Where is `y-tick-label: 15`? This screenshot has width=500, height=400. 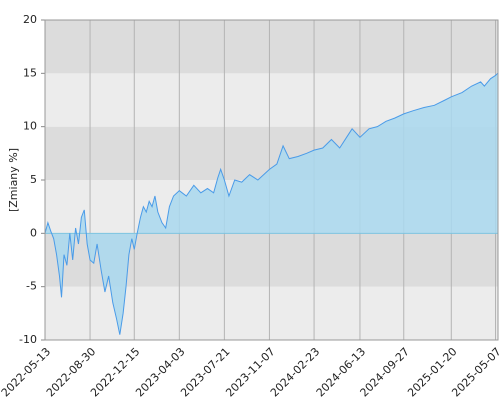 y-tick-label: 15 is located at coordinates (30, 72).